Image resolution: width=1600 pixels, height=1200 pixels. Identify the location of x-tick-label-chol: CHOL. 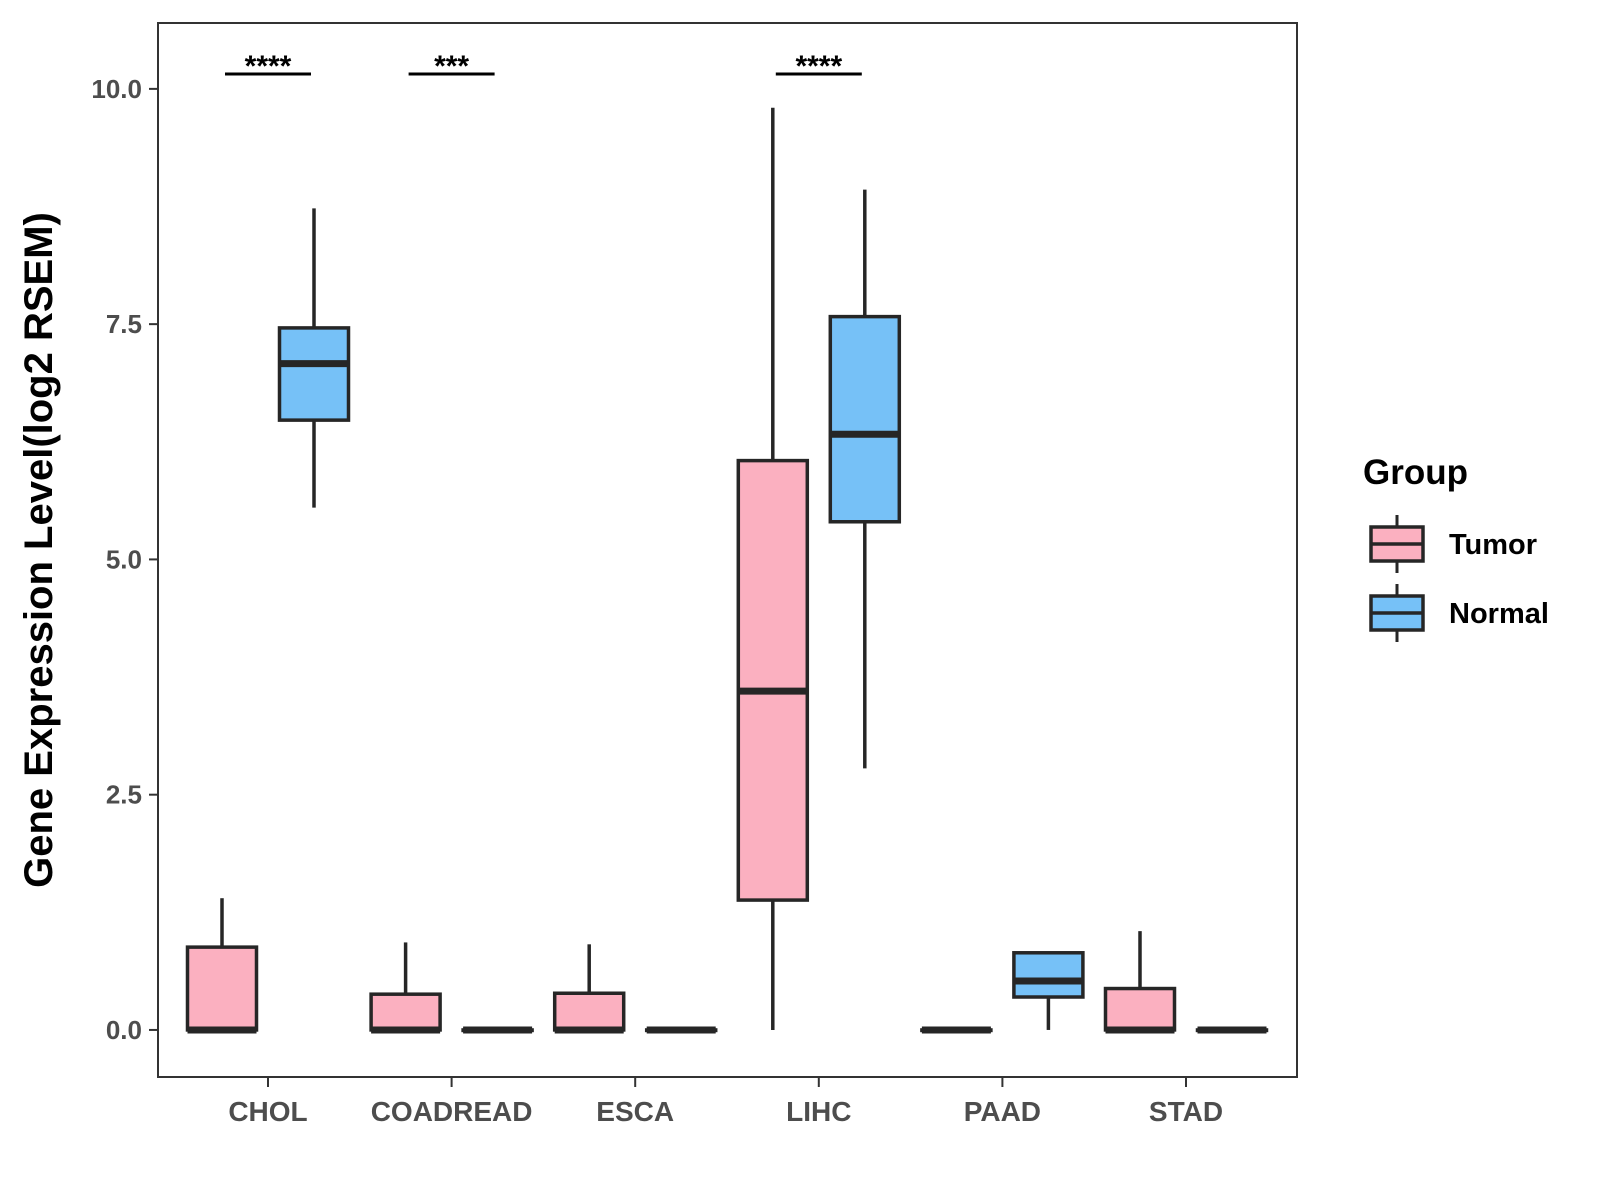
(267, 1111).